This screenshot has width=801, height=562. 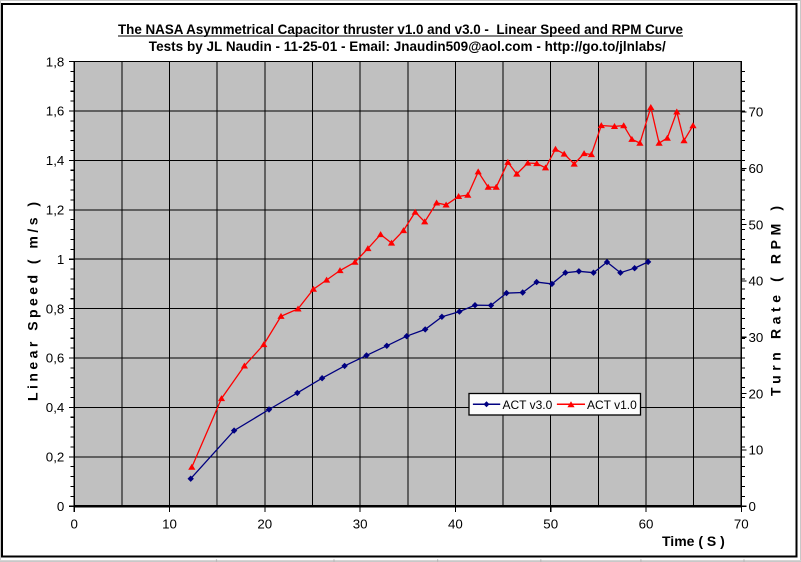 What do you see at coordinates (55, 358) in the screenshot?
I see `svg-text: 0,6` at bounding box center [55, 358].